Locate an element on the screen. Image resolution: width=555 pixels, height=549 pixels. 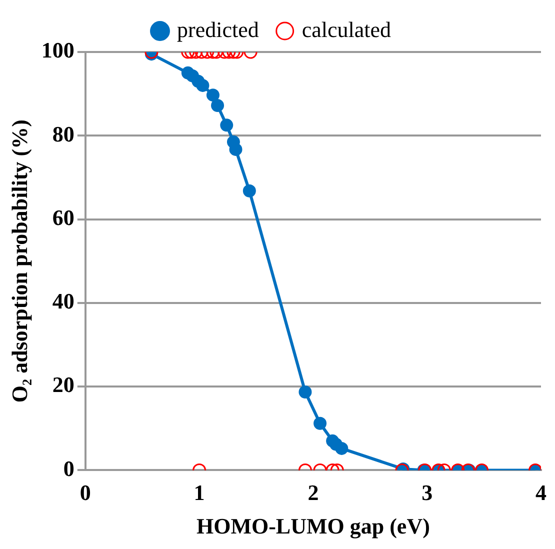
x-tick-label: 3 is located at coordinates (427, 493).